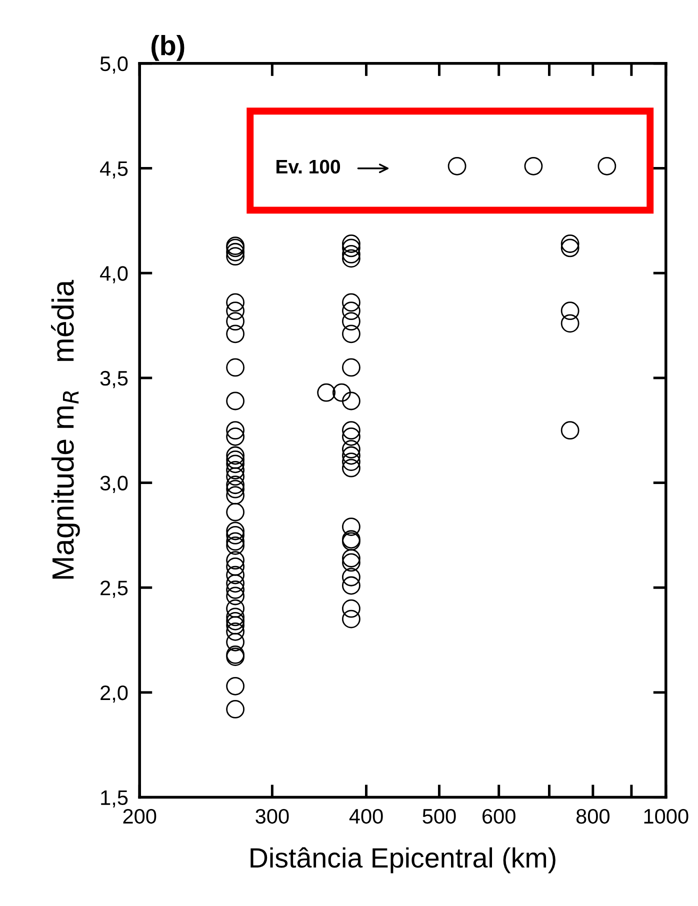 This screenshot has width=698, height=906. Describe the element at coordinates (114, 694) in the screenshot. I see `y-tick-label: 2,0` at that location.